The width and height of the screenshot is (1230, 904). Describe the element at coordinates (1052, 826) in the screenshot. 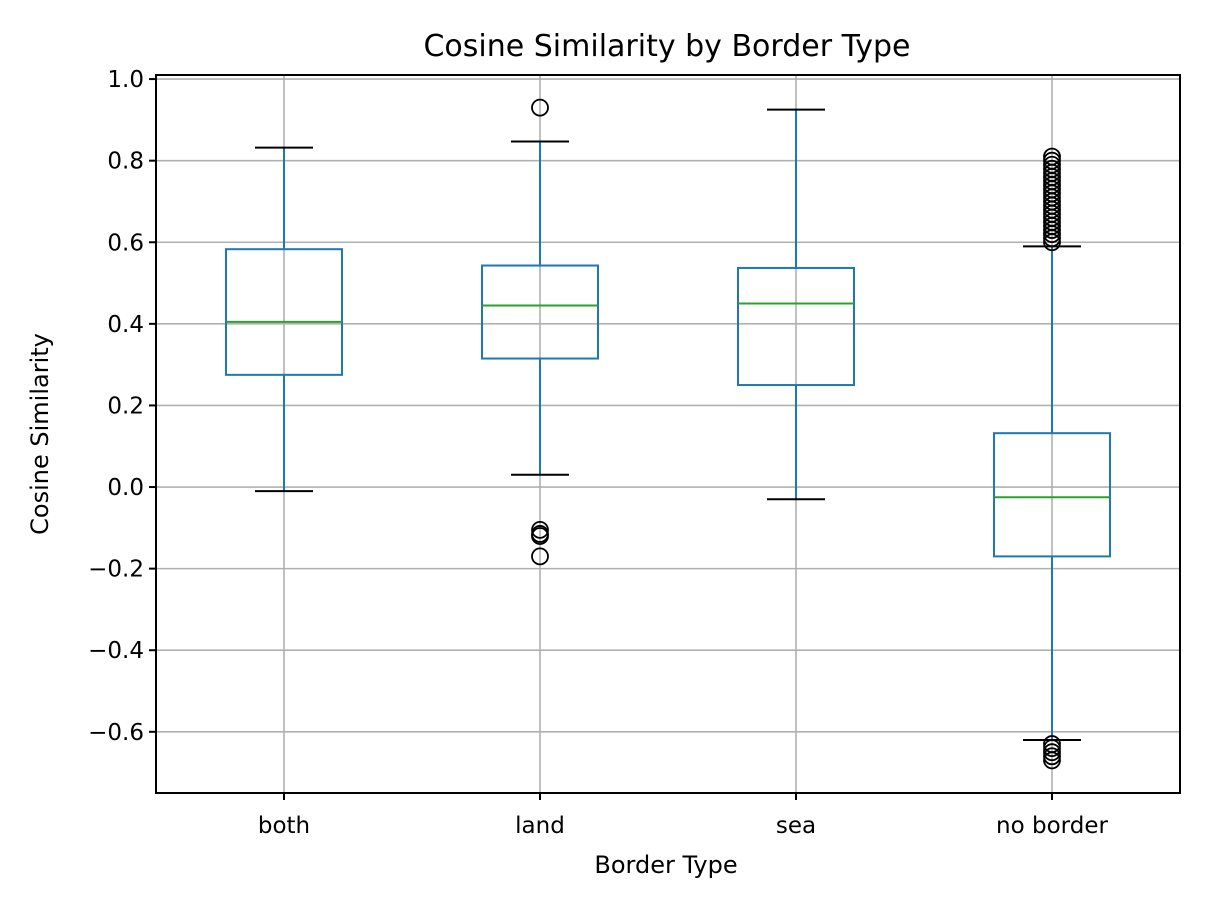

I see `x-tick-label: no border` at that location.